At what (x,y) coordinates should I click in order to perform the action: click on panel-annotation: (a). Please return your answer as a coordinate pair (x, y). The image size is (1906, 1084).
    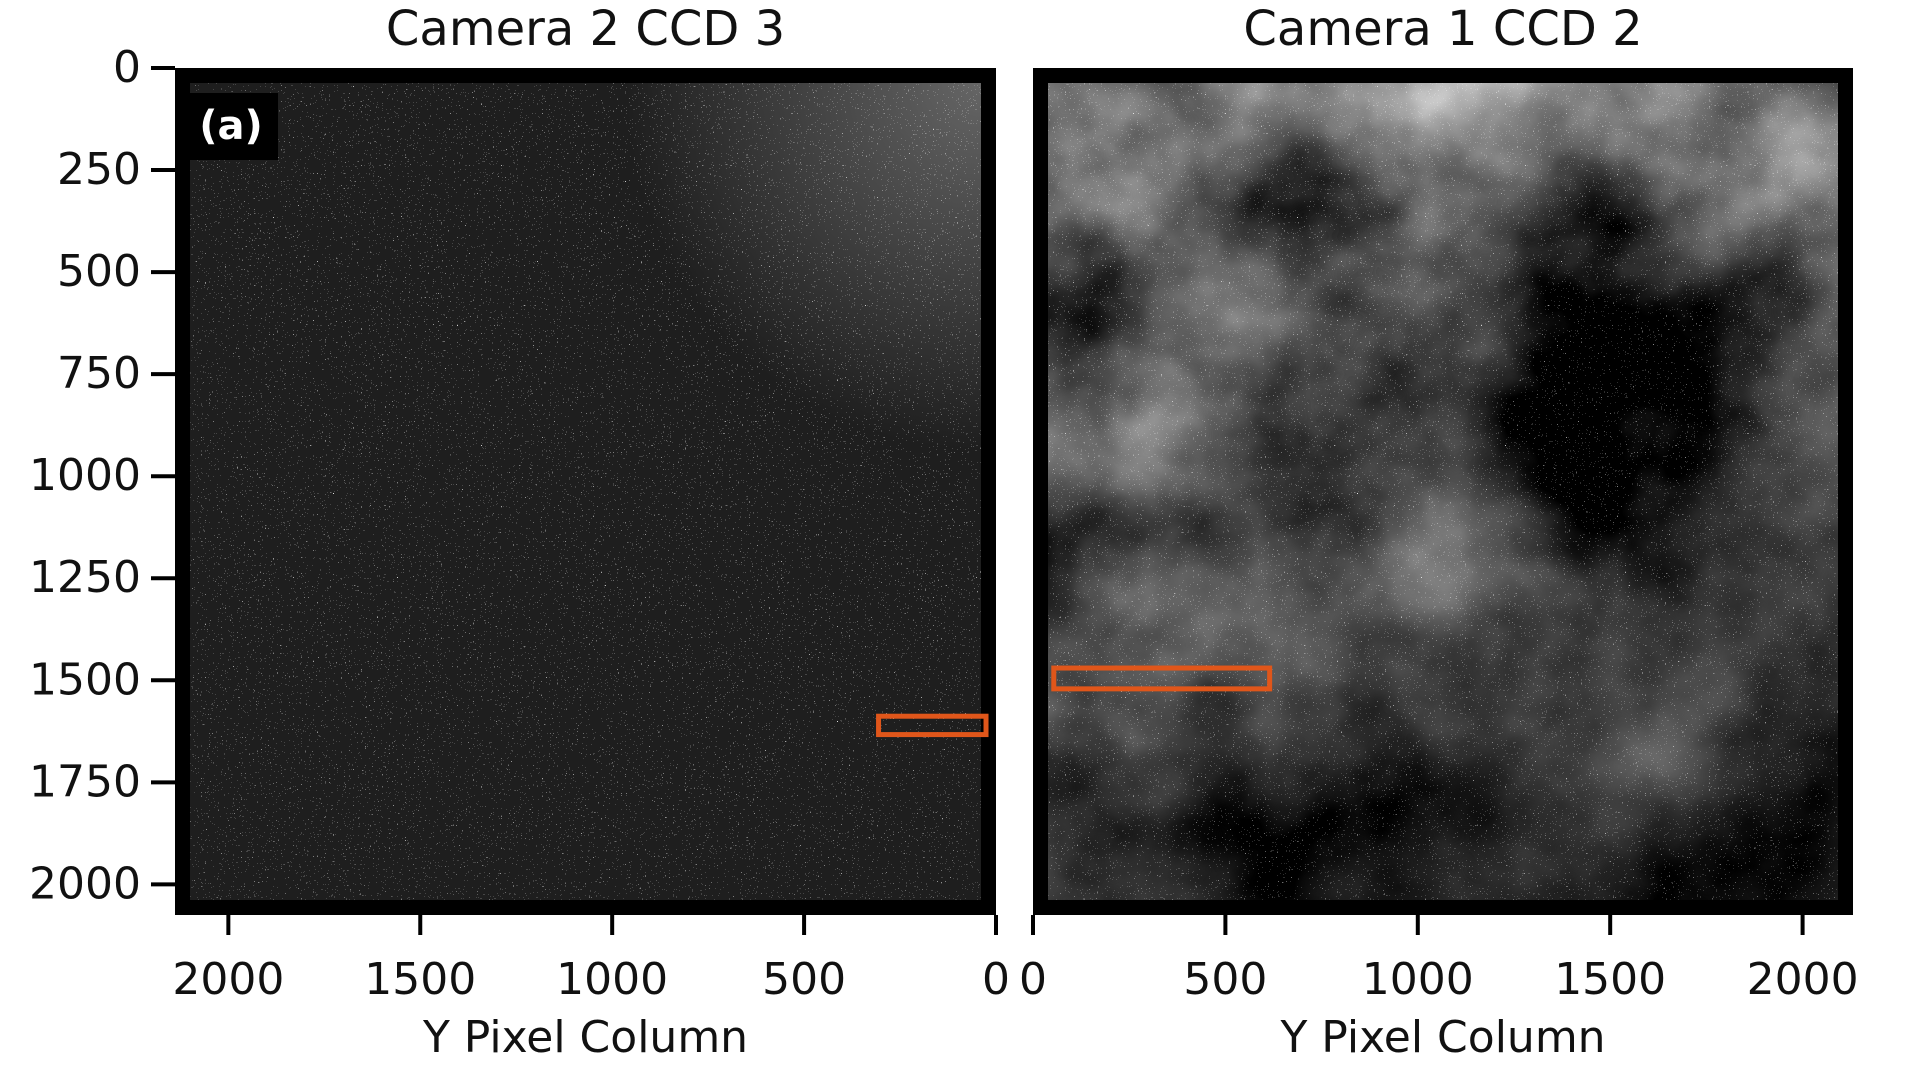
    Looking at the image, I should click on (231, 126).